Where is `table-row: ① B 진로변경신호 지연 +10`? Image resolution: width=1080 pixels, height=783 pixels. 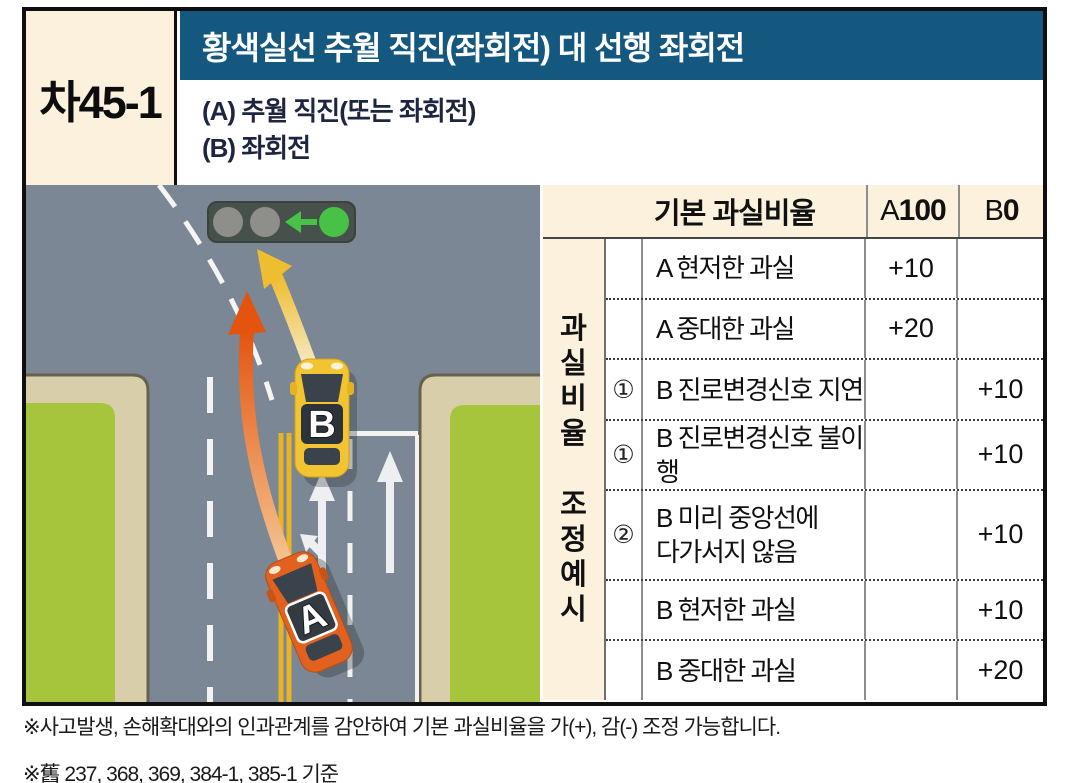 table-row: ① B 진로변경신호 지연 +10 is located at coordinates (824, 388).